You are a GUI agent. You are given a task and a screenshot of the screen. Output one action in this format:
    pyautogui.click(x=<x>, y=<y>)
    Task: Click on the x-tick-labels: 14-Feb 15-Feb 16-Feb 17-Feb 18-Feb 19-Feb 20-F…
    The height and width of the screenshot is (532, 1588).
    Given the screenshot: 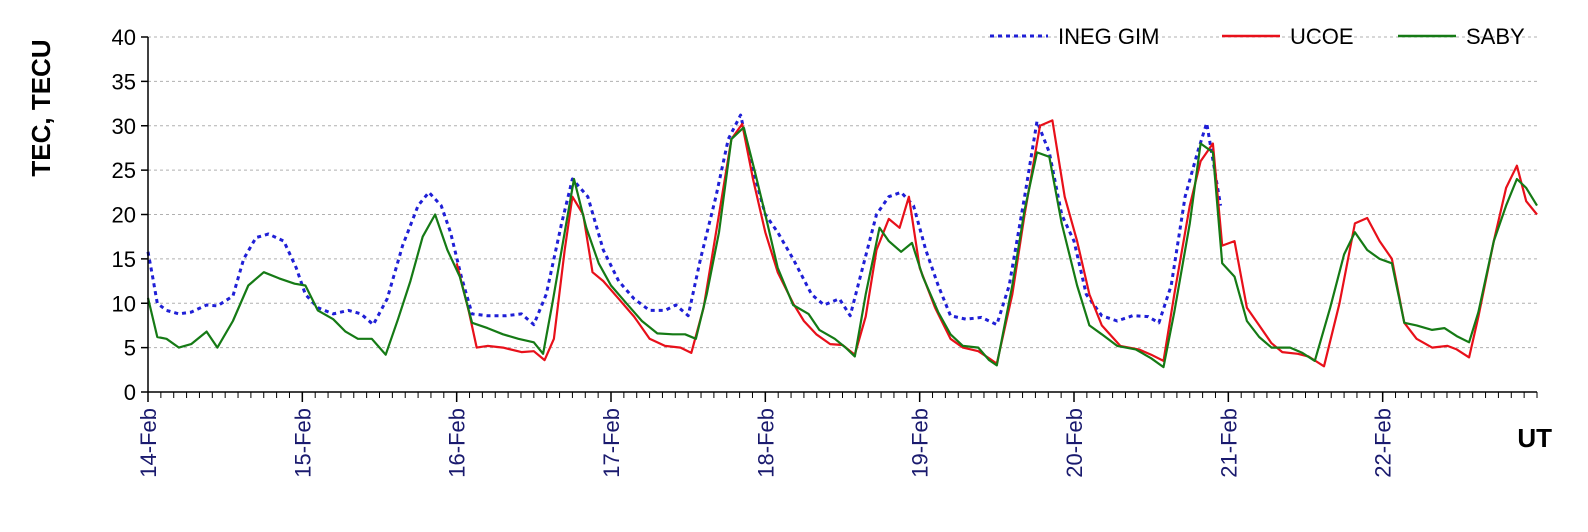 What is the action you would take?
    pyautogui.click(x=766, y=443)
    